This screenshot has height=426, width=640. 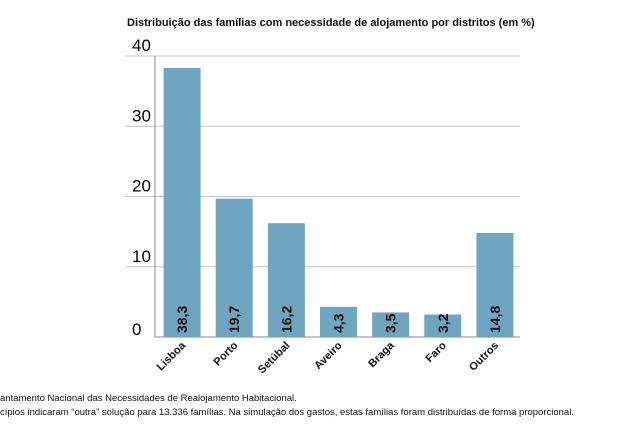 I want to click on data-label: 4,3, so click(x=339, y=323).